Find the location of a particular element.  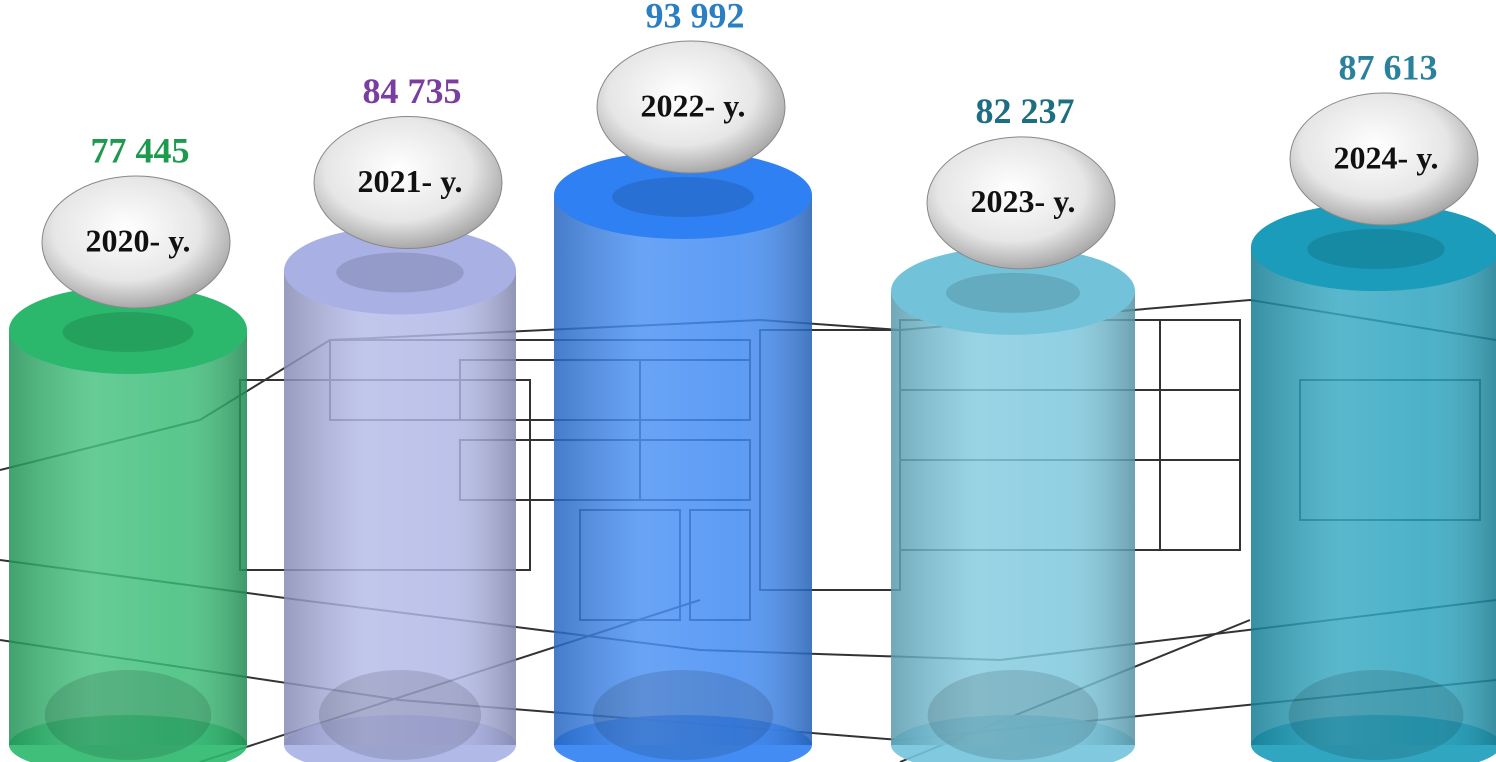

value-label: 93 992 is located at coordinates (695, 17).